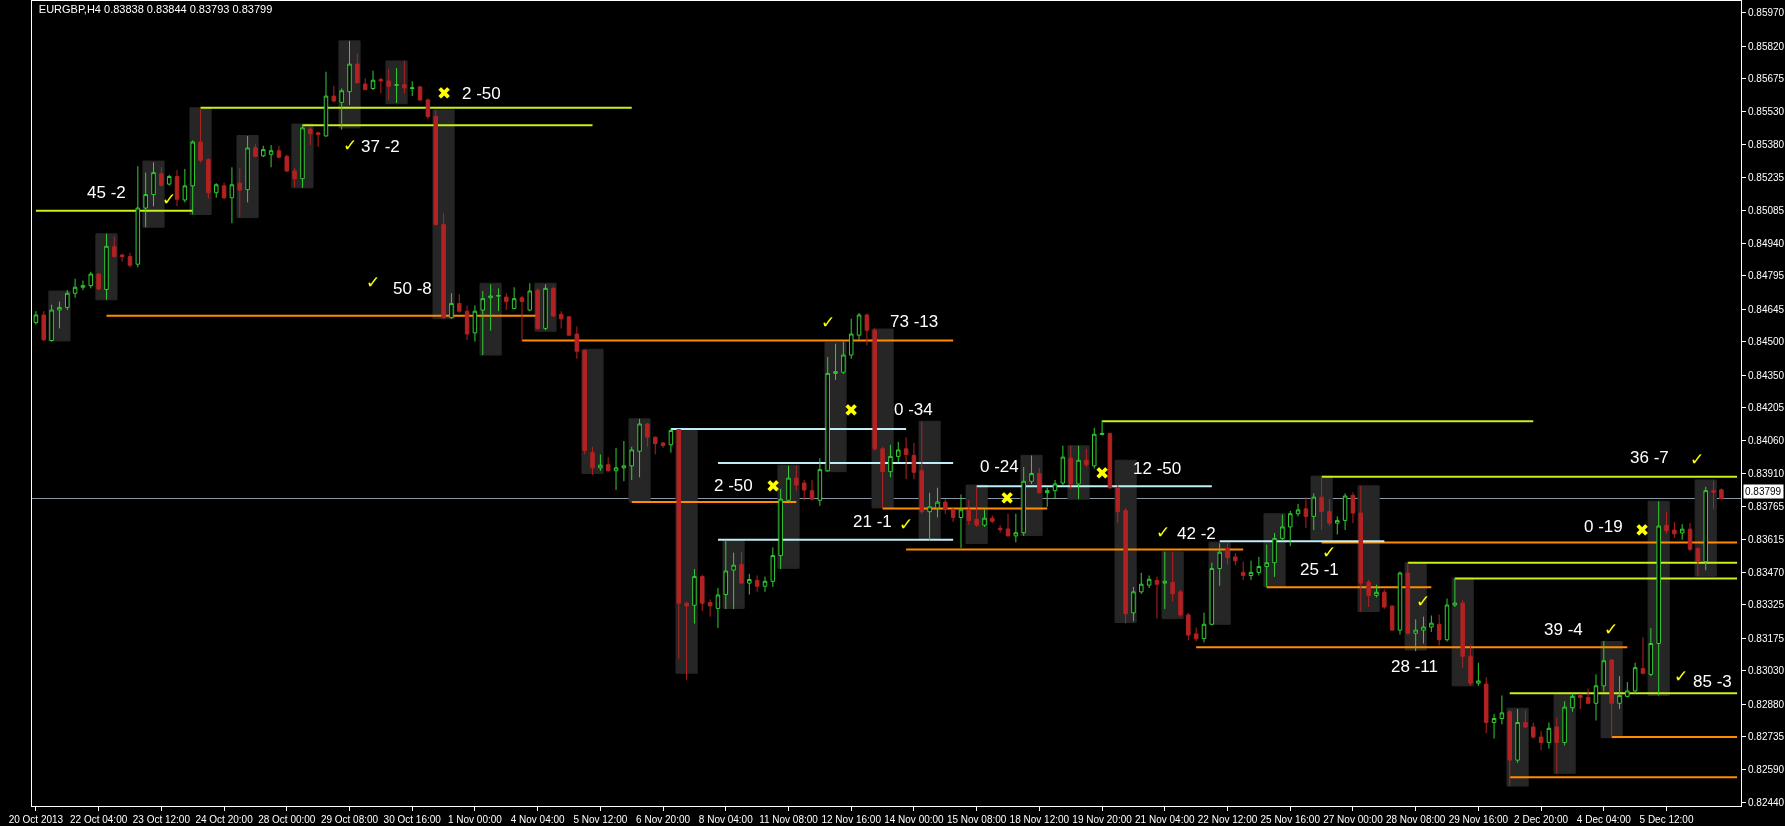  I want to click on annotation: 12 -50, so click(1157, 468).